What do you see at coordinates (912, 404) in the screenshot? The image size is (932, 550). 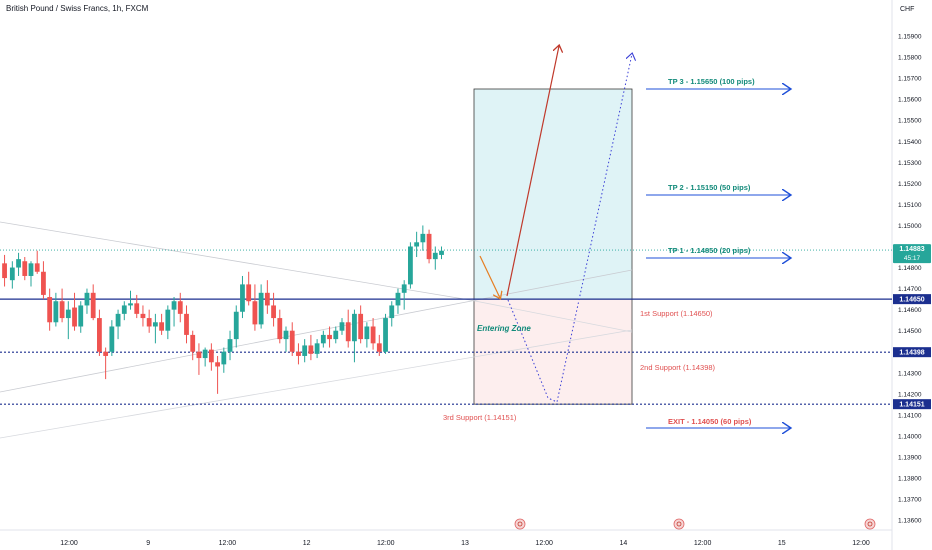 I see `support-3-tag` at bounding box center [912, 404].